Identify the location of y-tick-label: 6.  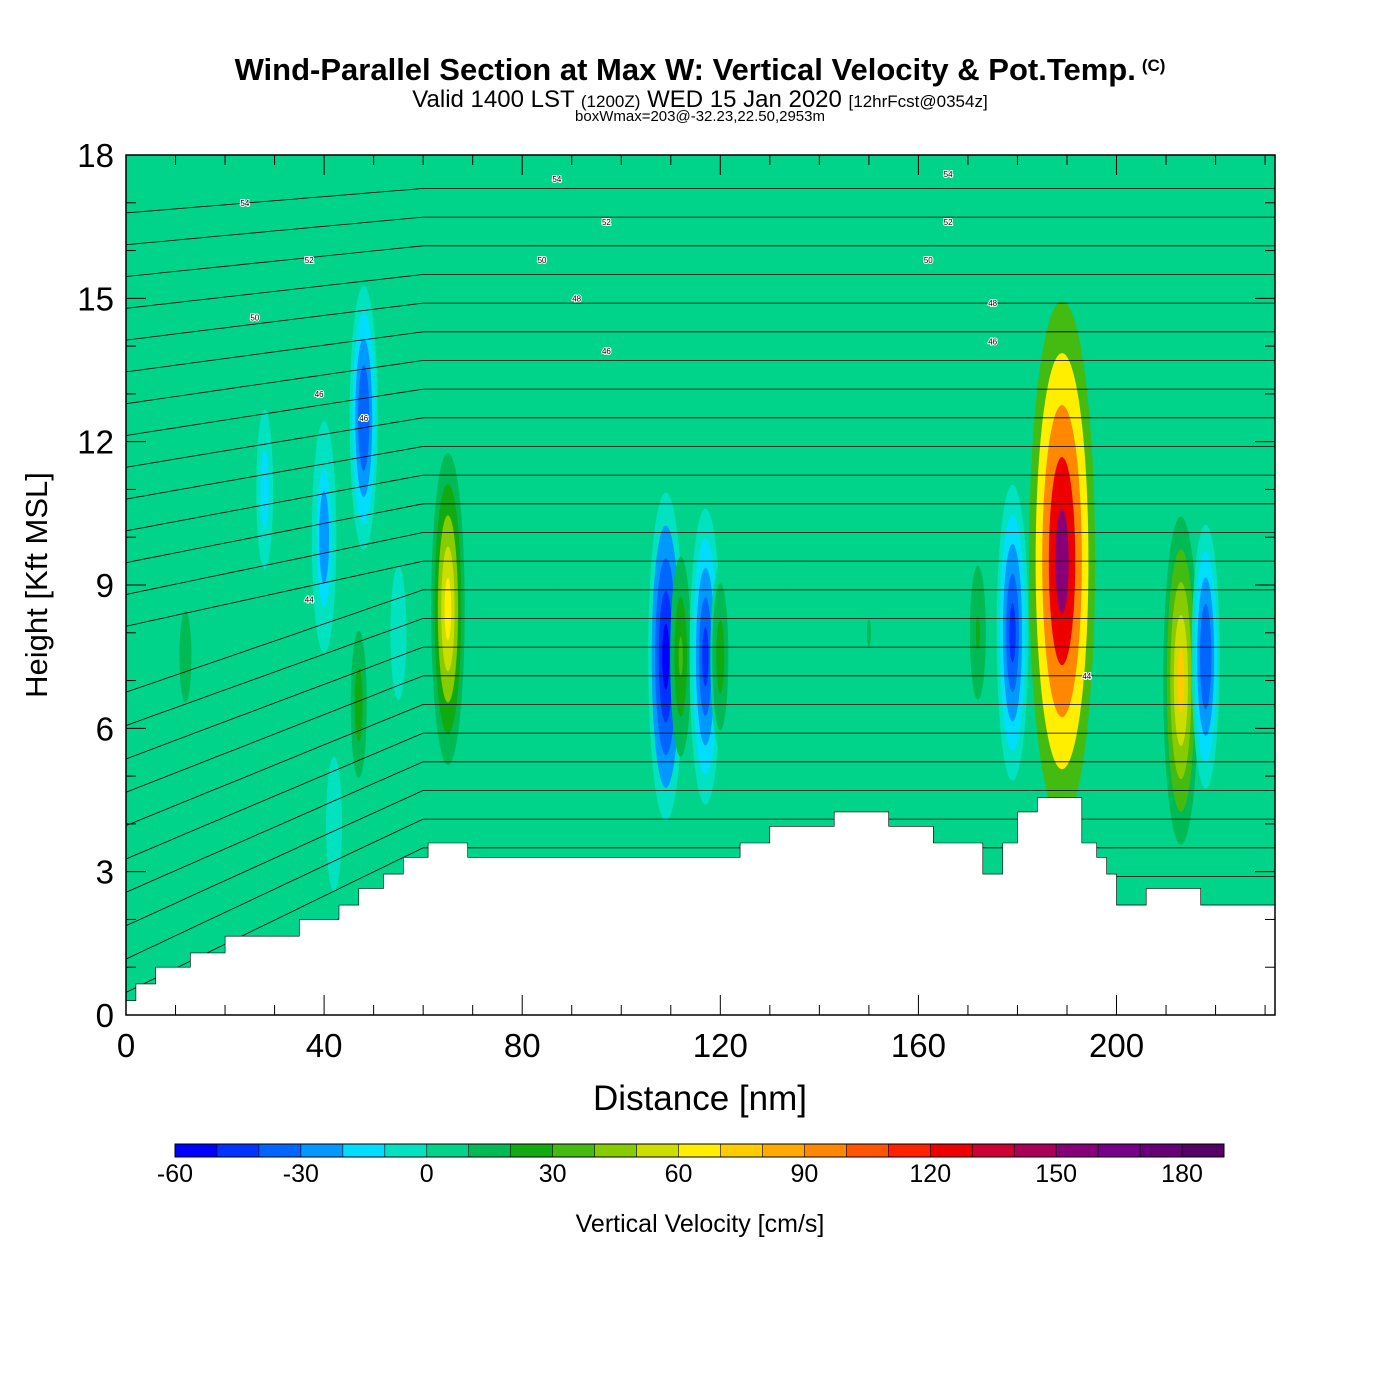
(105, 728).